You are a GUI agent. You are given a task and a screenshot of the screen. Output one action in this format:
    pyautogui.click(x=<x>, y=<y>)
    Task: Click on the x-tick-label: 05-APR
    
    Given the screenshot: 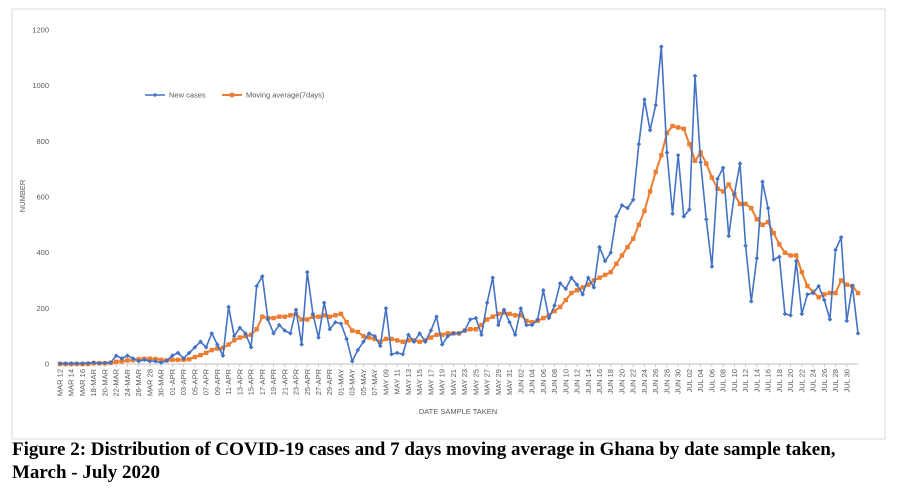 What is the action you would take?
    pyautogui.click(x=194, y=381)
    